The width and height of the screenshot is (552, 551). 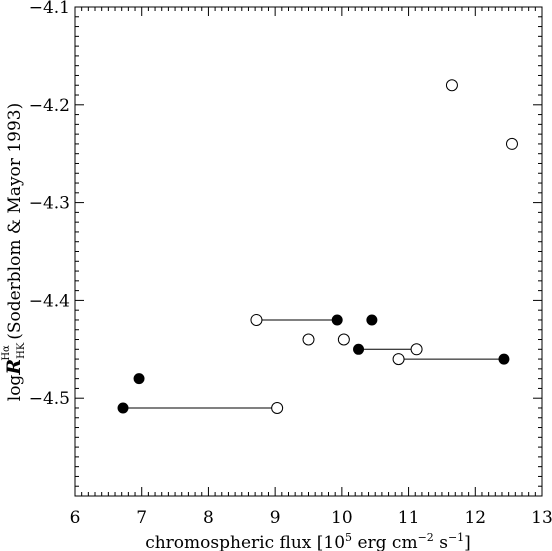 What do you see at coordinates (467, 542) in the screenshot?
I see `x-title-part: ]` at bounding box center [467, 542].